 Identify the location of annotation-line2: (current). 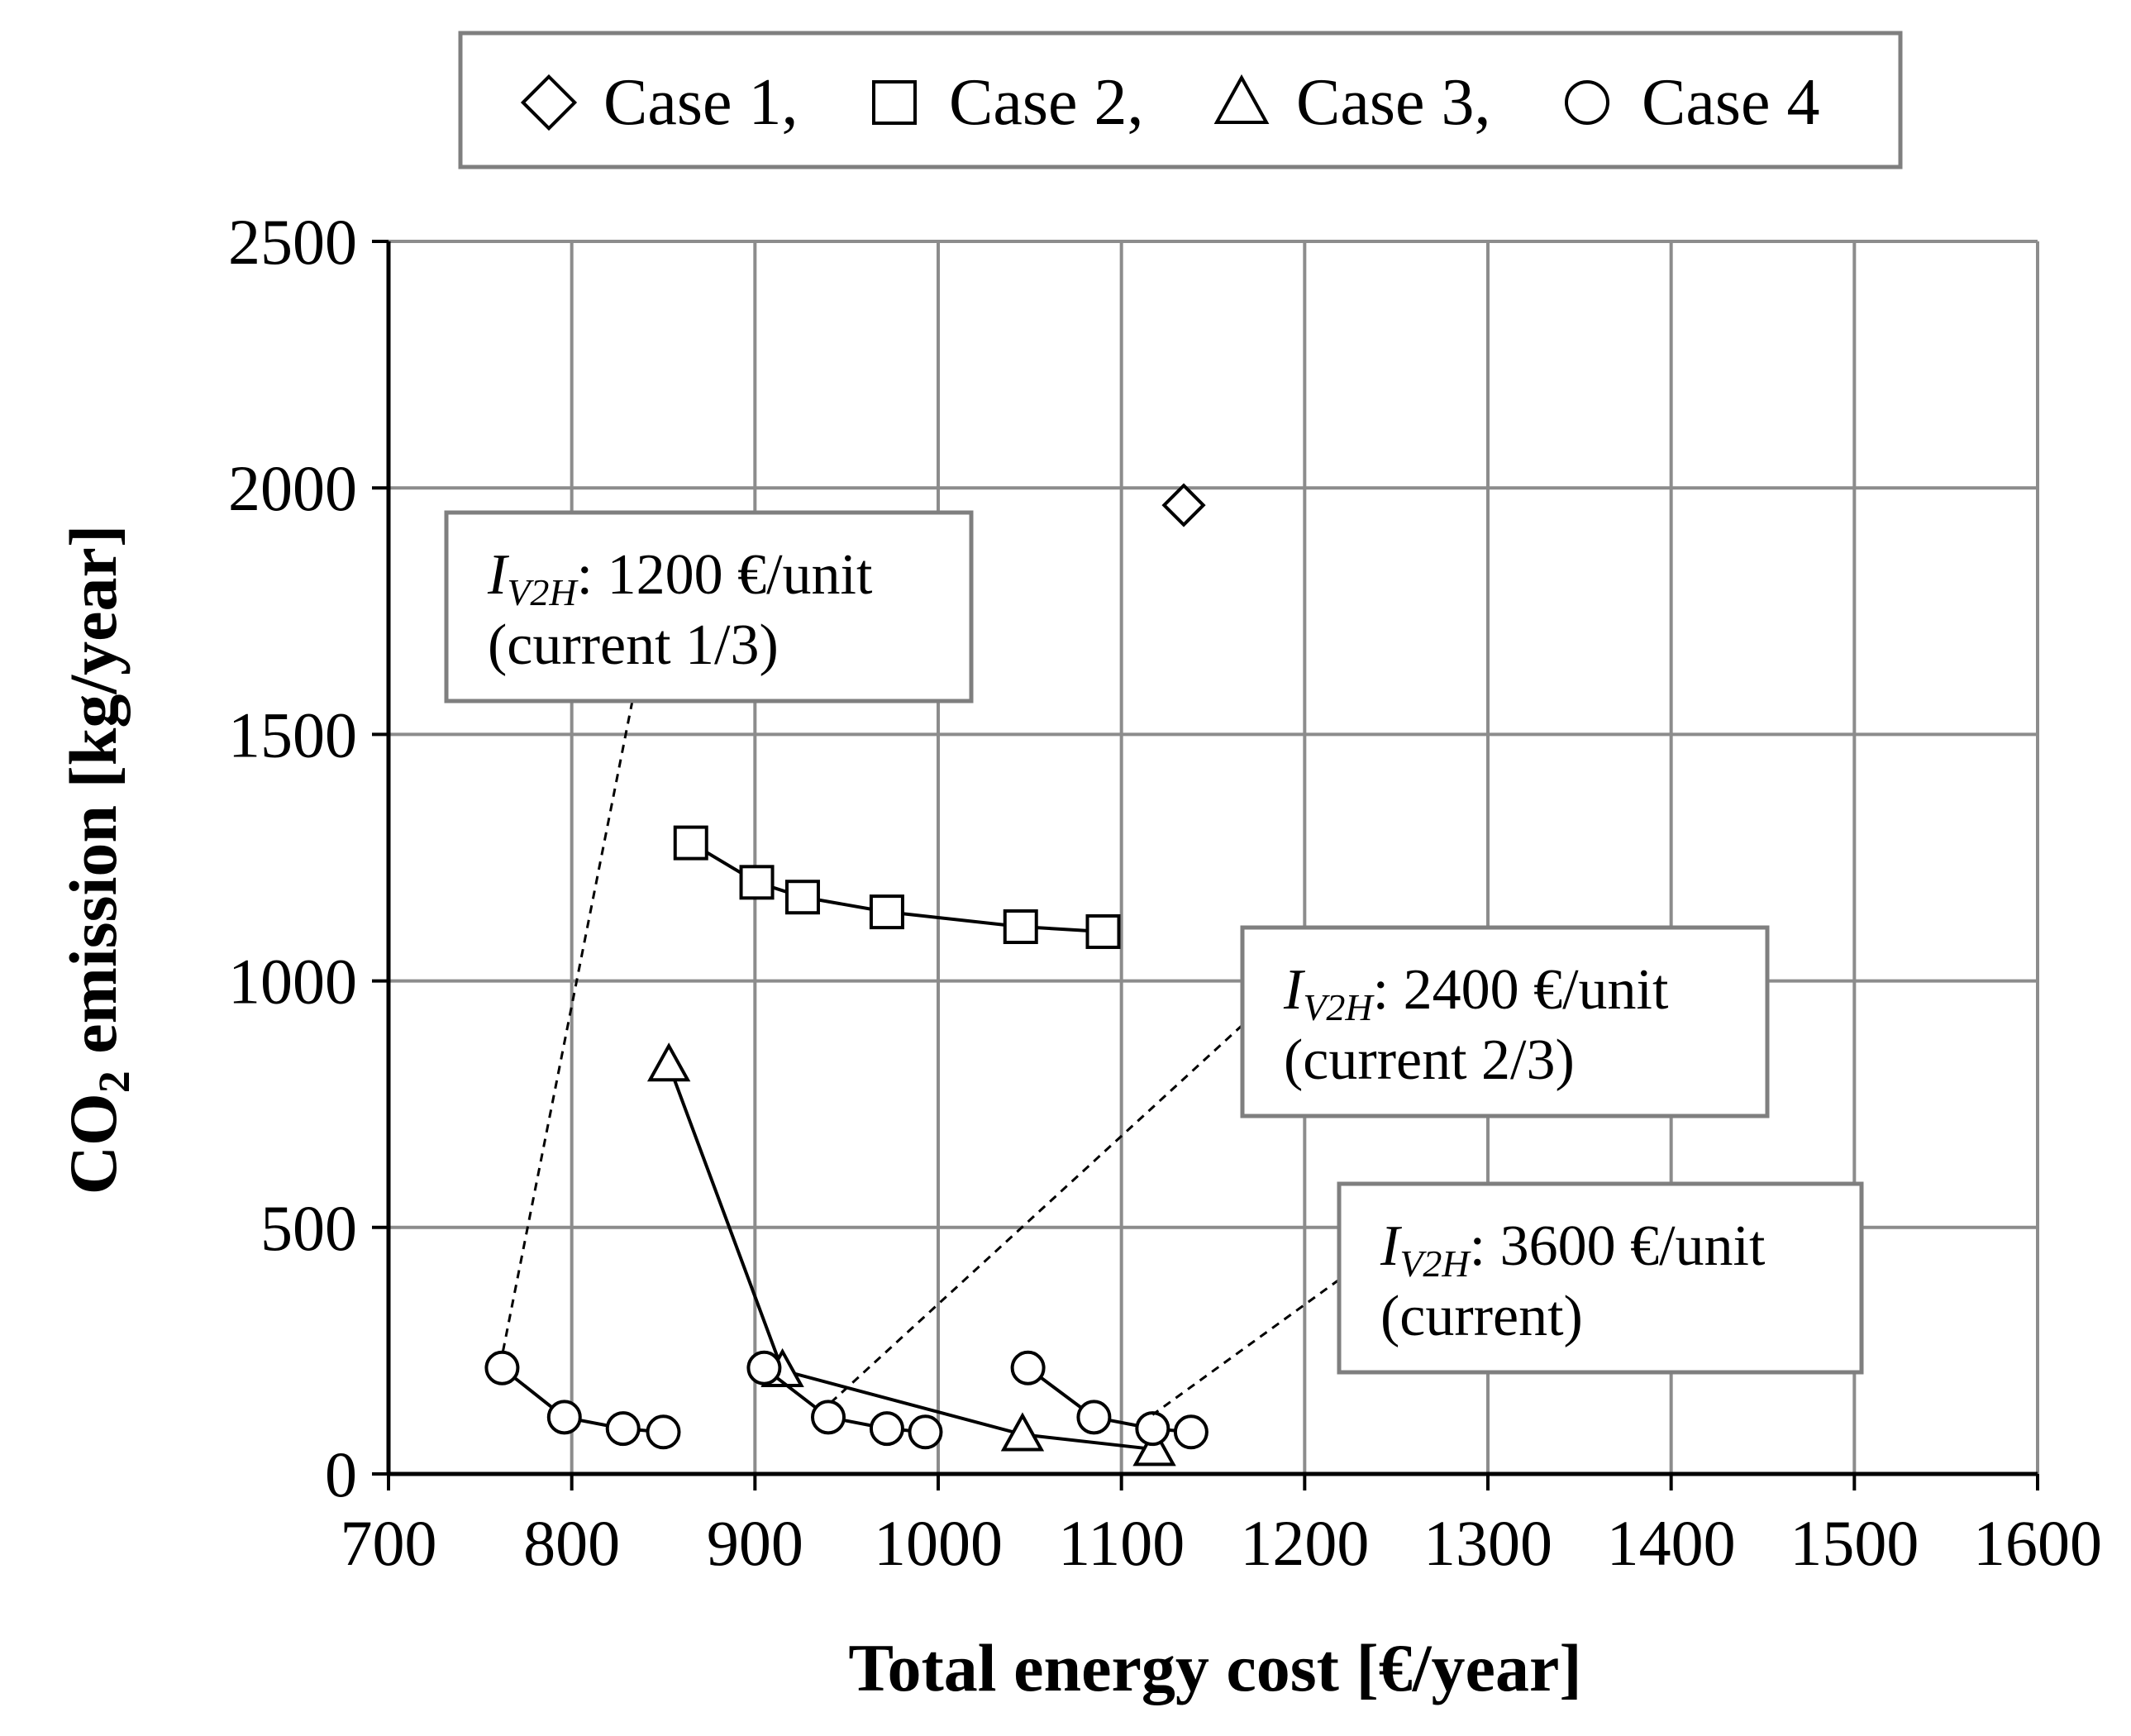
(1481, 1316).